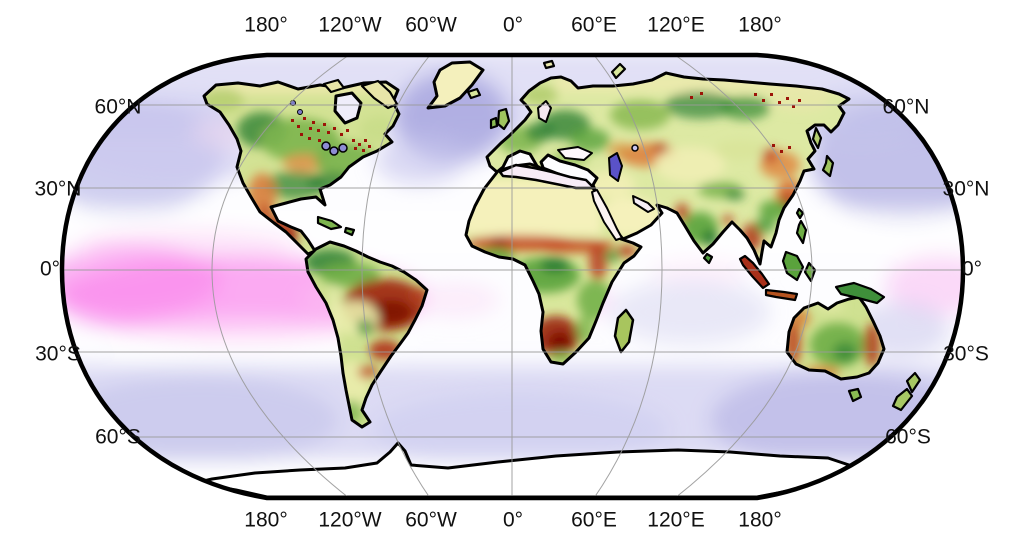 The image size is (1024, 545). What do you see at coordinates (513, 520) in the screenshot?
I see `lon-tick-bottom-0: 0°` at bounding box center [513, 520].